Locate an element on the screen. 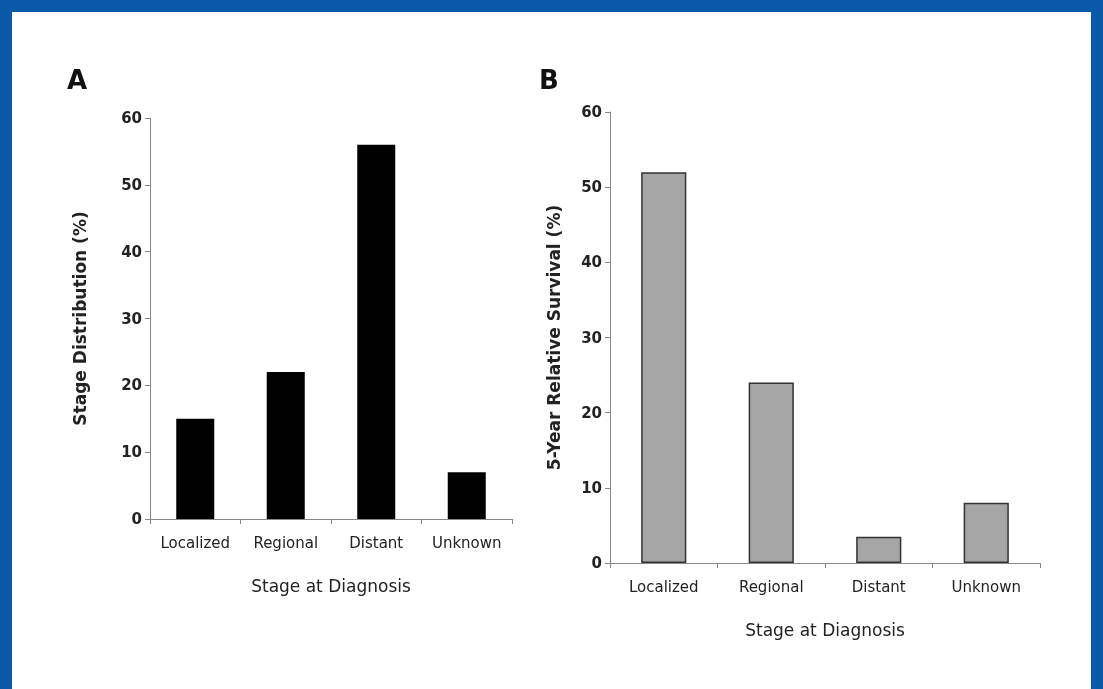 Image resolution: width=1103 pixels, height=689 pixels. y-axis-title: 5-Year Relative Survival (%) is located at coordinates (553, 337).